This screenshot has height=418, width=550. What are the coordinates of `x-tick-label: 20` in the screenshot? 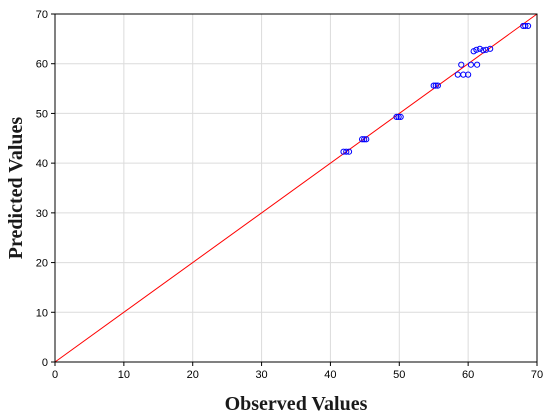 It's located at (193, 375).